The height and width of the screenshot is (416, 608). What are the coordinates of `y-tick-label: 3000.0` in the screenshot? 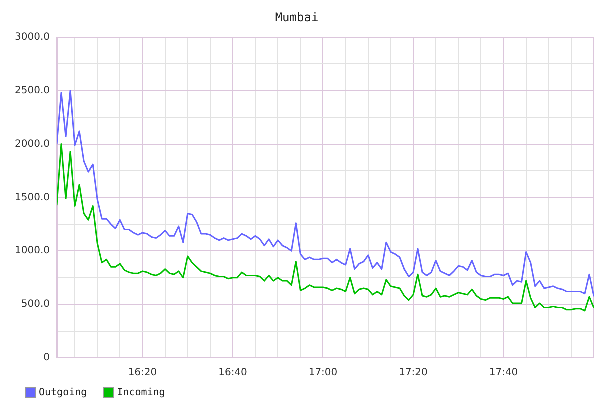 It's located at (32, 37).